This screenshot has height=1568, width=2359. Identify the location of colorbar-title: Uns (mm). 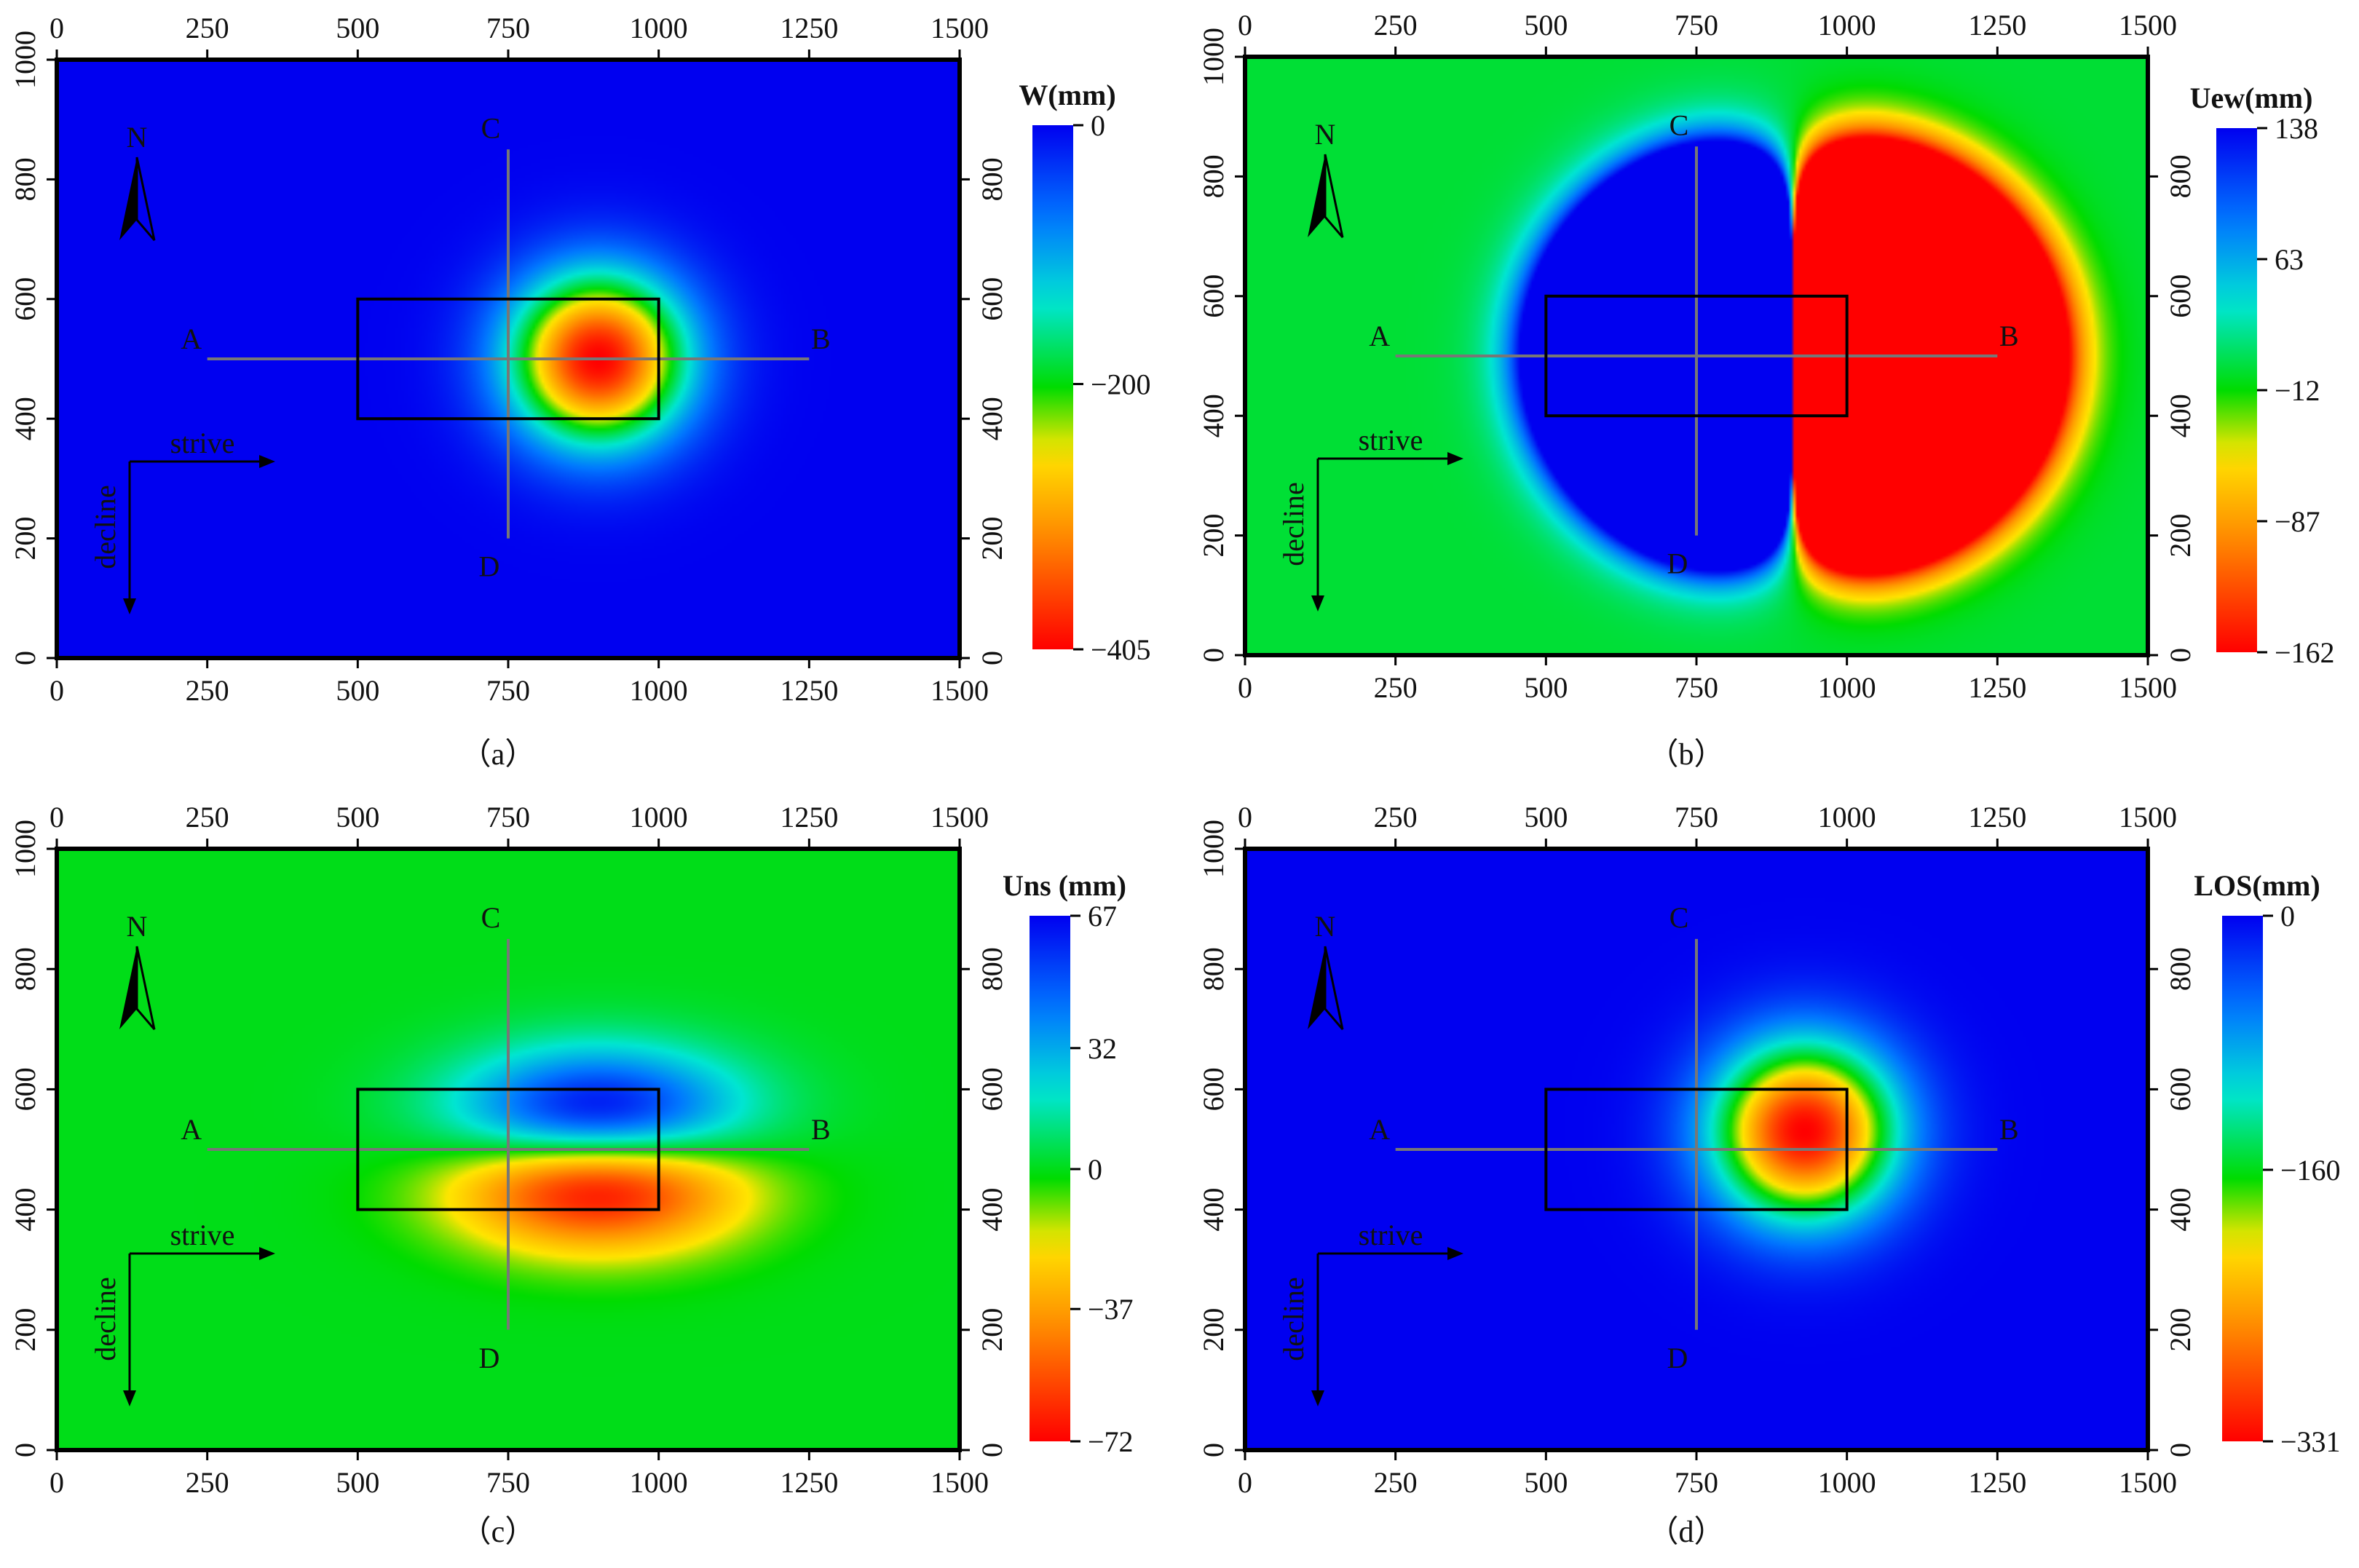
(1064, 886).